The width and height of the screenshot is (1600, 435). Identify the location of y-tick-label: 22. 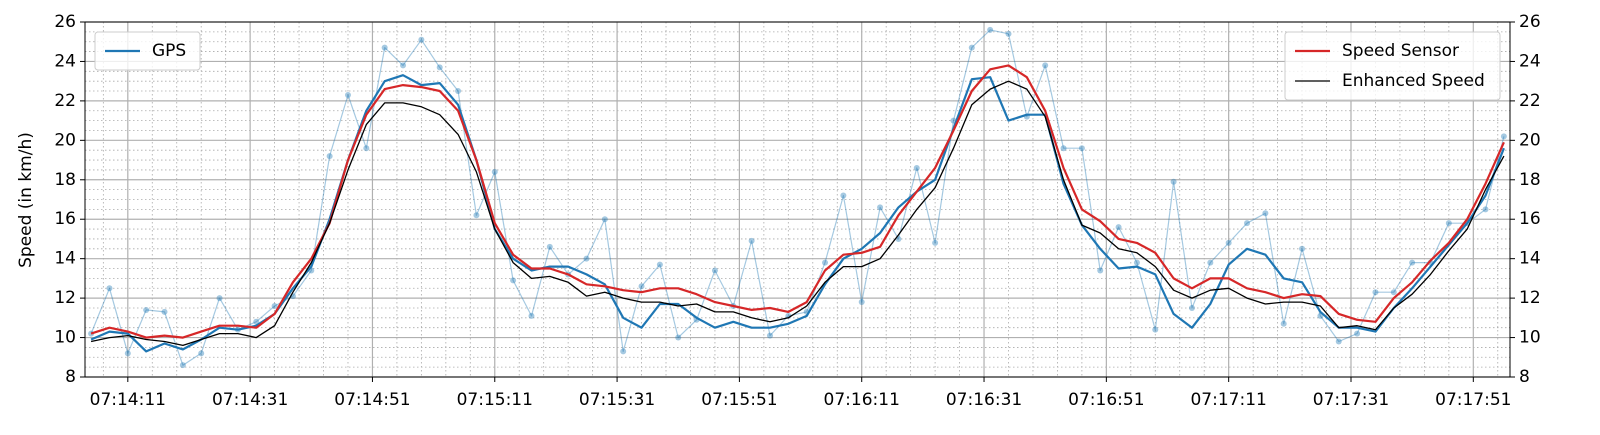
(65, 101).